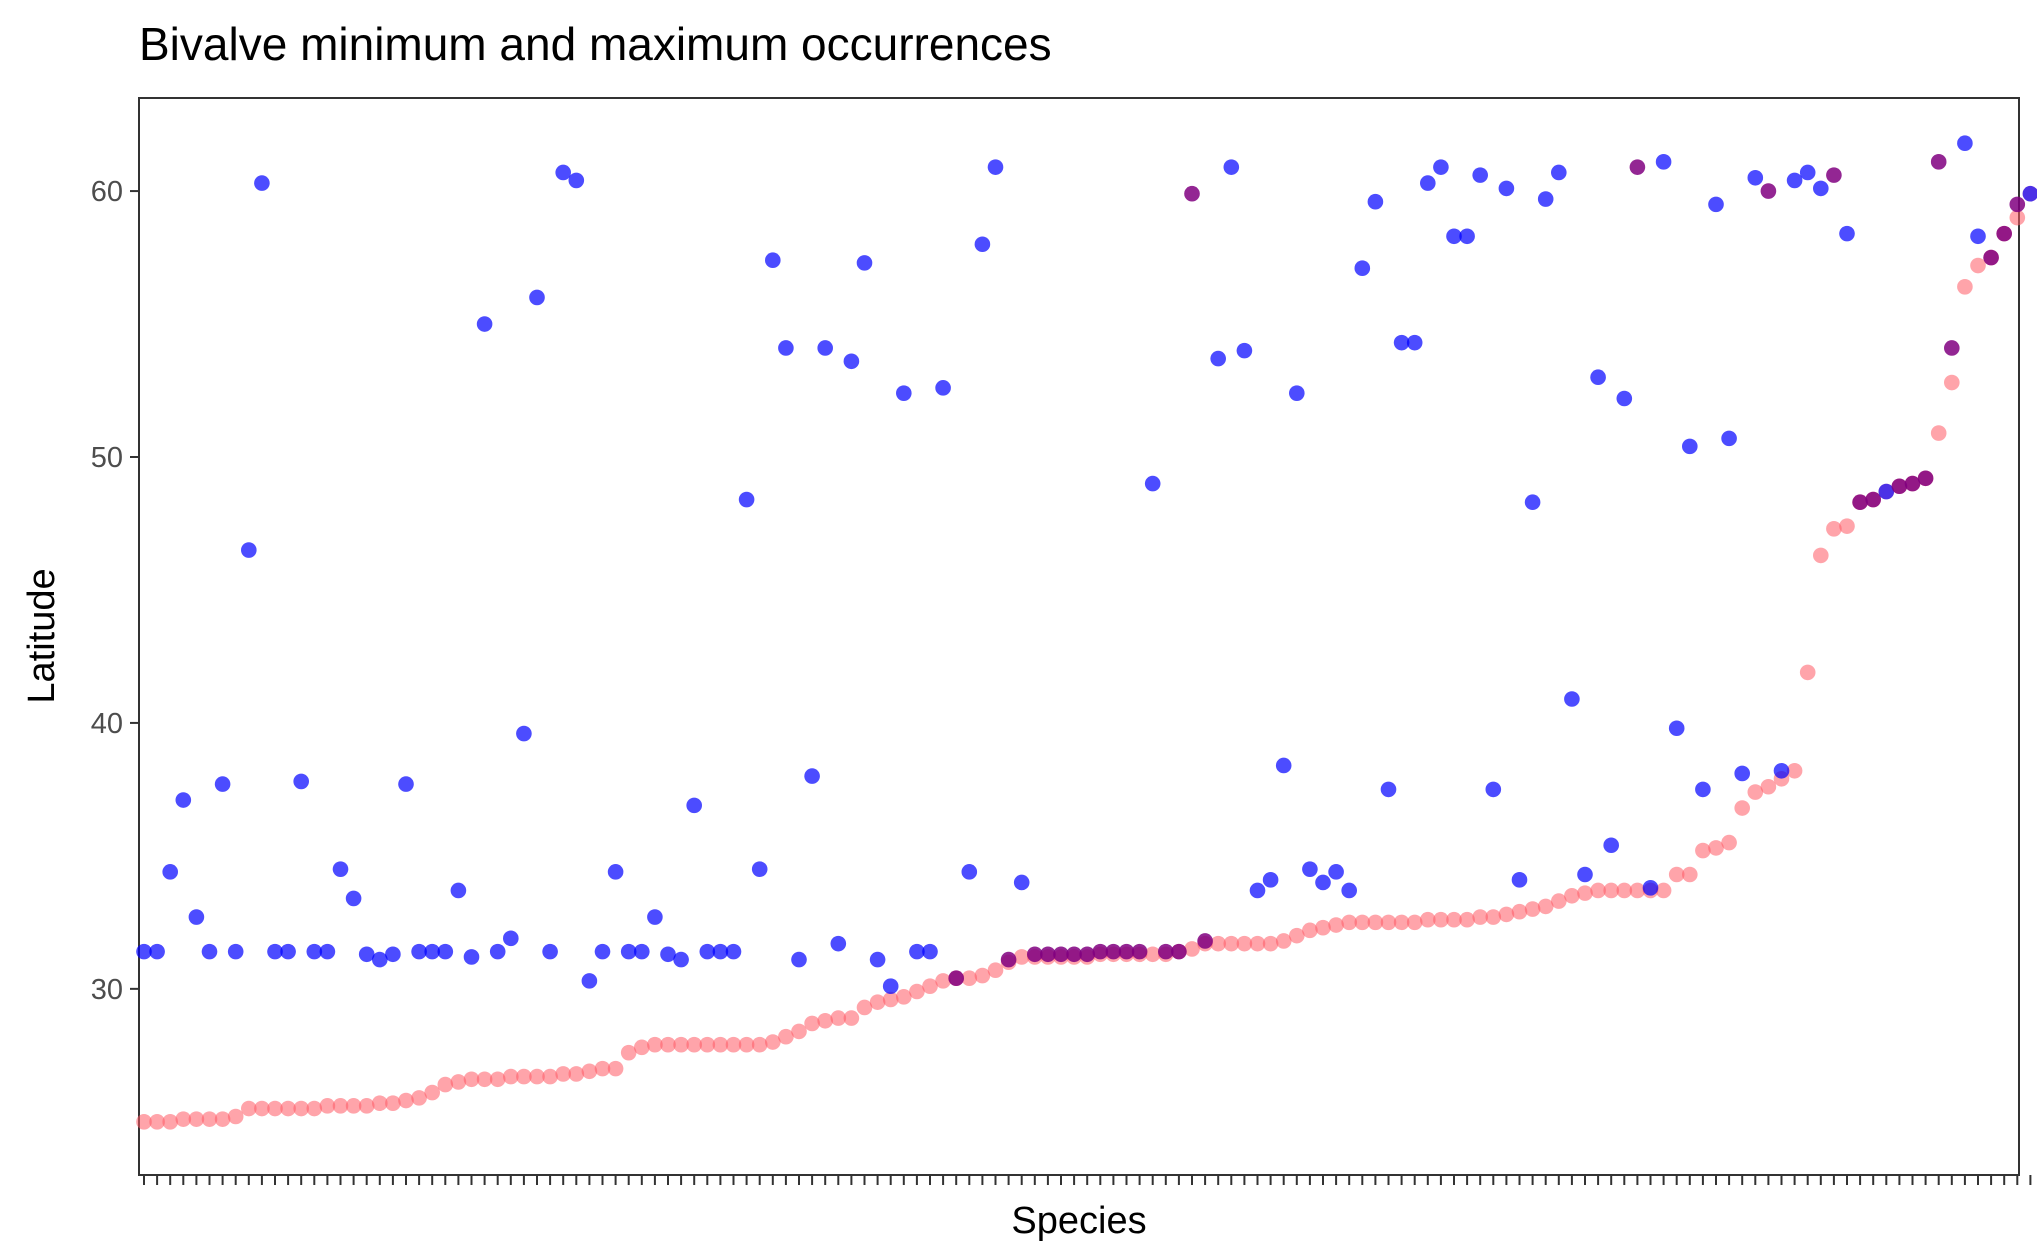 The image size is (2037, 1259). What do you see at coordinates (1087, 1180) in the screenshot?
I see `x-axis-ticks` at bounding box center [1087, 1180].